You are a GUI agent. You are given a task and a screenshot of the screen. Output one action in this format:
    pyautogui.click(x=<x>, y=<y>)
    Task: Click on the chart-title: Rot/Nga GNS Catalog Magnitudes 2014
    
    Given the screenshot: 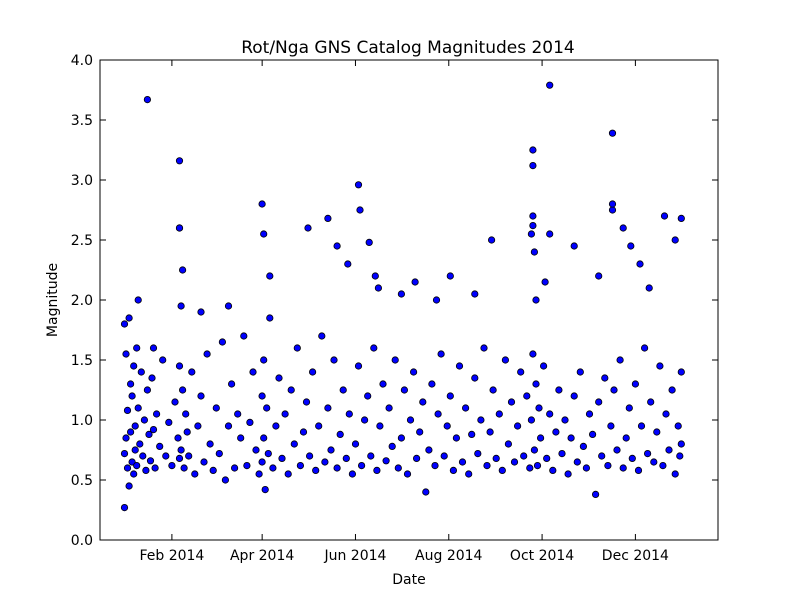 What is the action you would take?
    pyautogui.click(x=408, y=48)
    